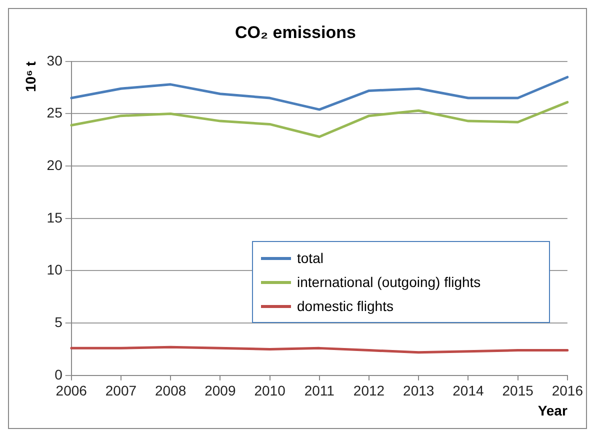 The image size is (595, 437). Describe the element at coordinates (553, 410) in the screenshot. I see `x-axis-title: Year` at that location.